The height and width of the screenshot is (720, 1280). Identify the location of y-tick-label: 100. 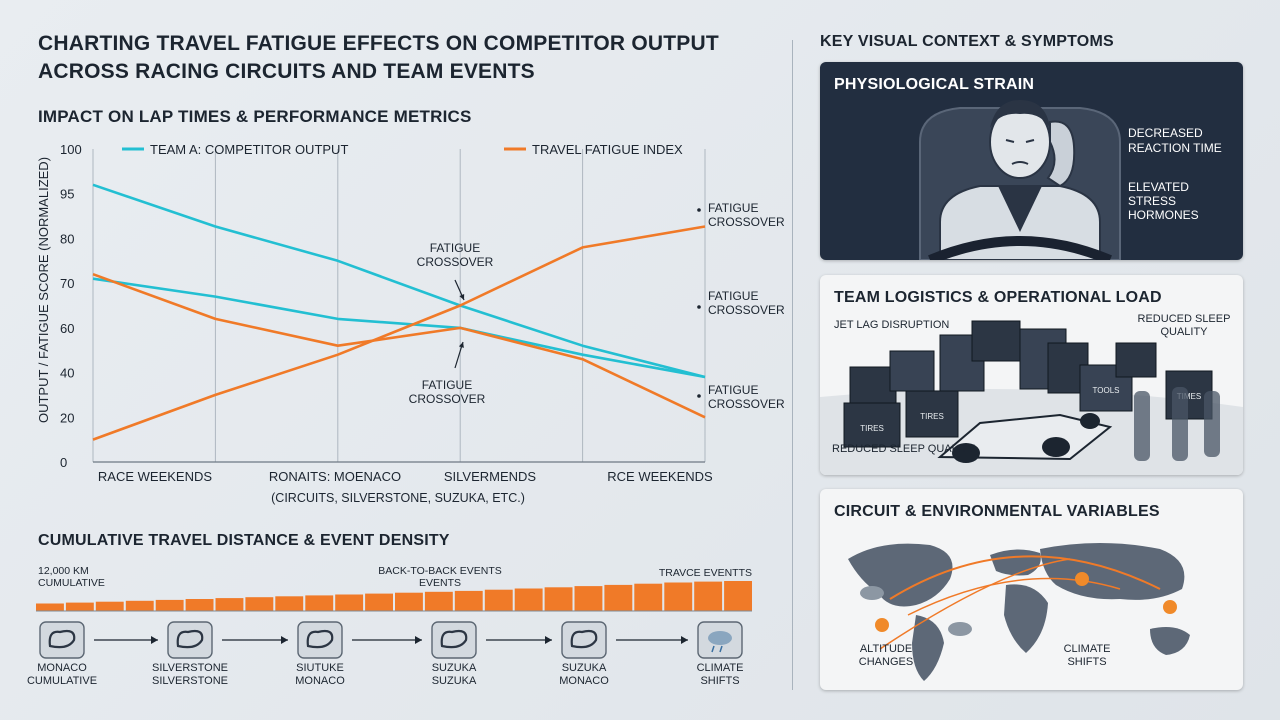
(71, 149).